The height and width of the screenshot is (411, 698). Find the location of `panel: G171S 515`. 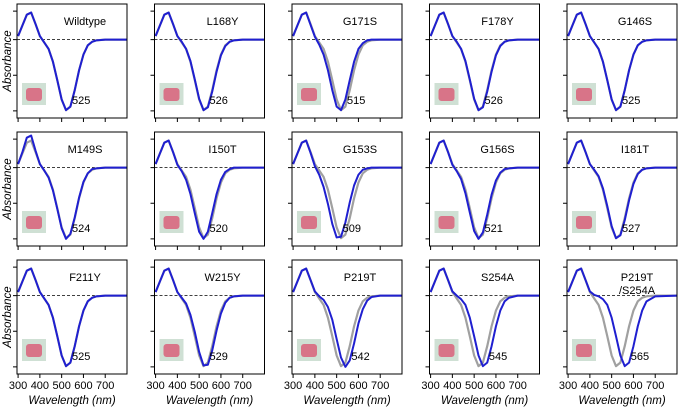

panel: G171S 515 is located at coordinates (345, 62).